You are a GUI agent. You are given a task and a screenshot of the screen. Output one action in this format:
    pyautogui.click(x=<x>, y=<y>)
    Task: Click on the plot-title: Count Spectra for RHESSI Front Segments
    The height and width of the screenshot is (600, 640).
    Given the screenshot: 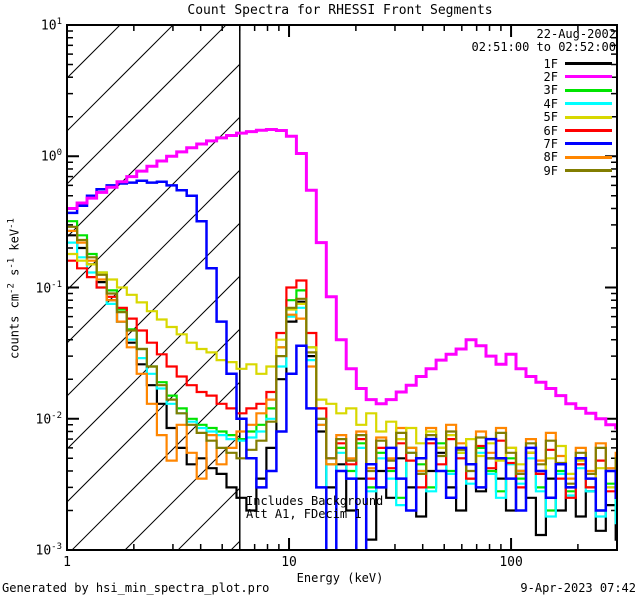 What is the action you would take?
    pyautogui.click(x=340, y=10)
    